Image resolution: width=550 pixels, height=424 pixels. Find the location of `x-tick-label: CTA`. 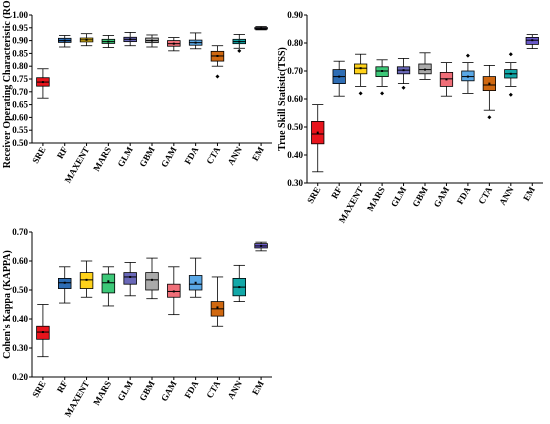

x-tick-label: CTA is located at coordinates (213, 155).